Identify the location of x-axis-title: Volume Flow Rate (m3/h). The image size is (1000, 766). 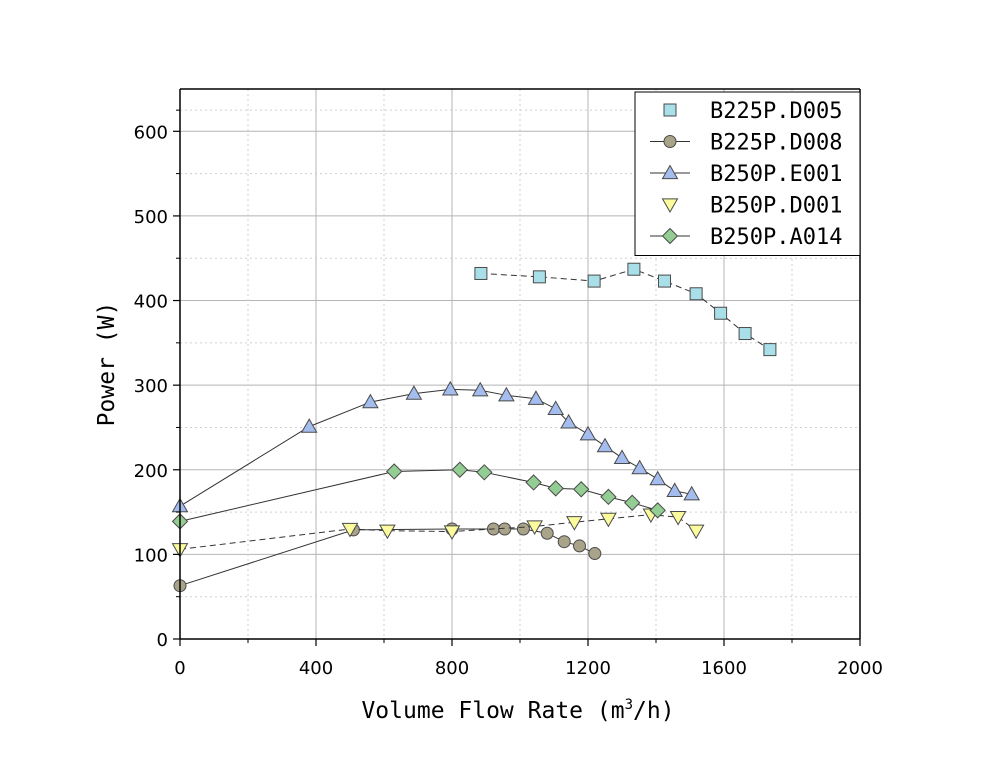
(517, 710).